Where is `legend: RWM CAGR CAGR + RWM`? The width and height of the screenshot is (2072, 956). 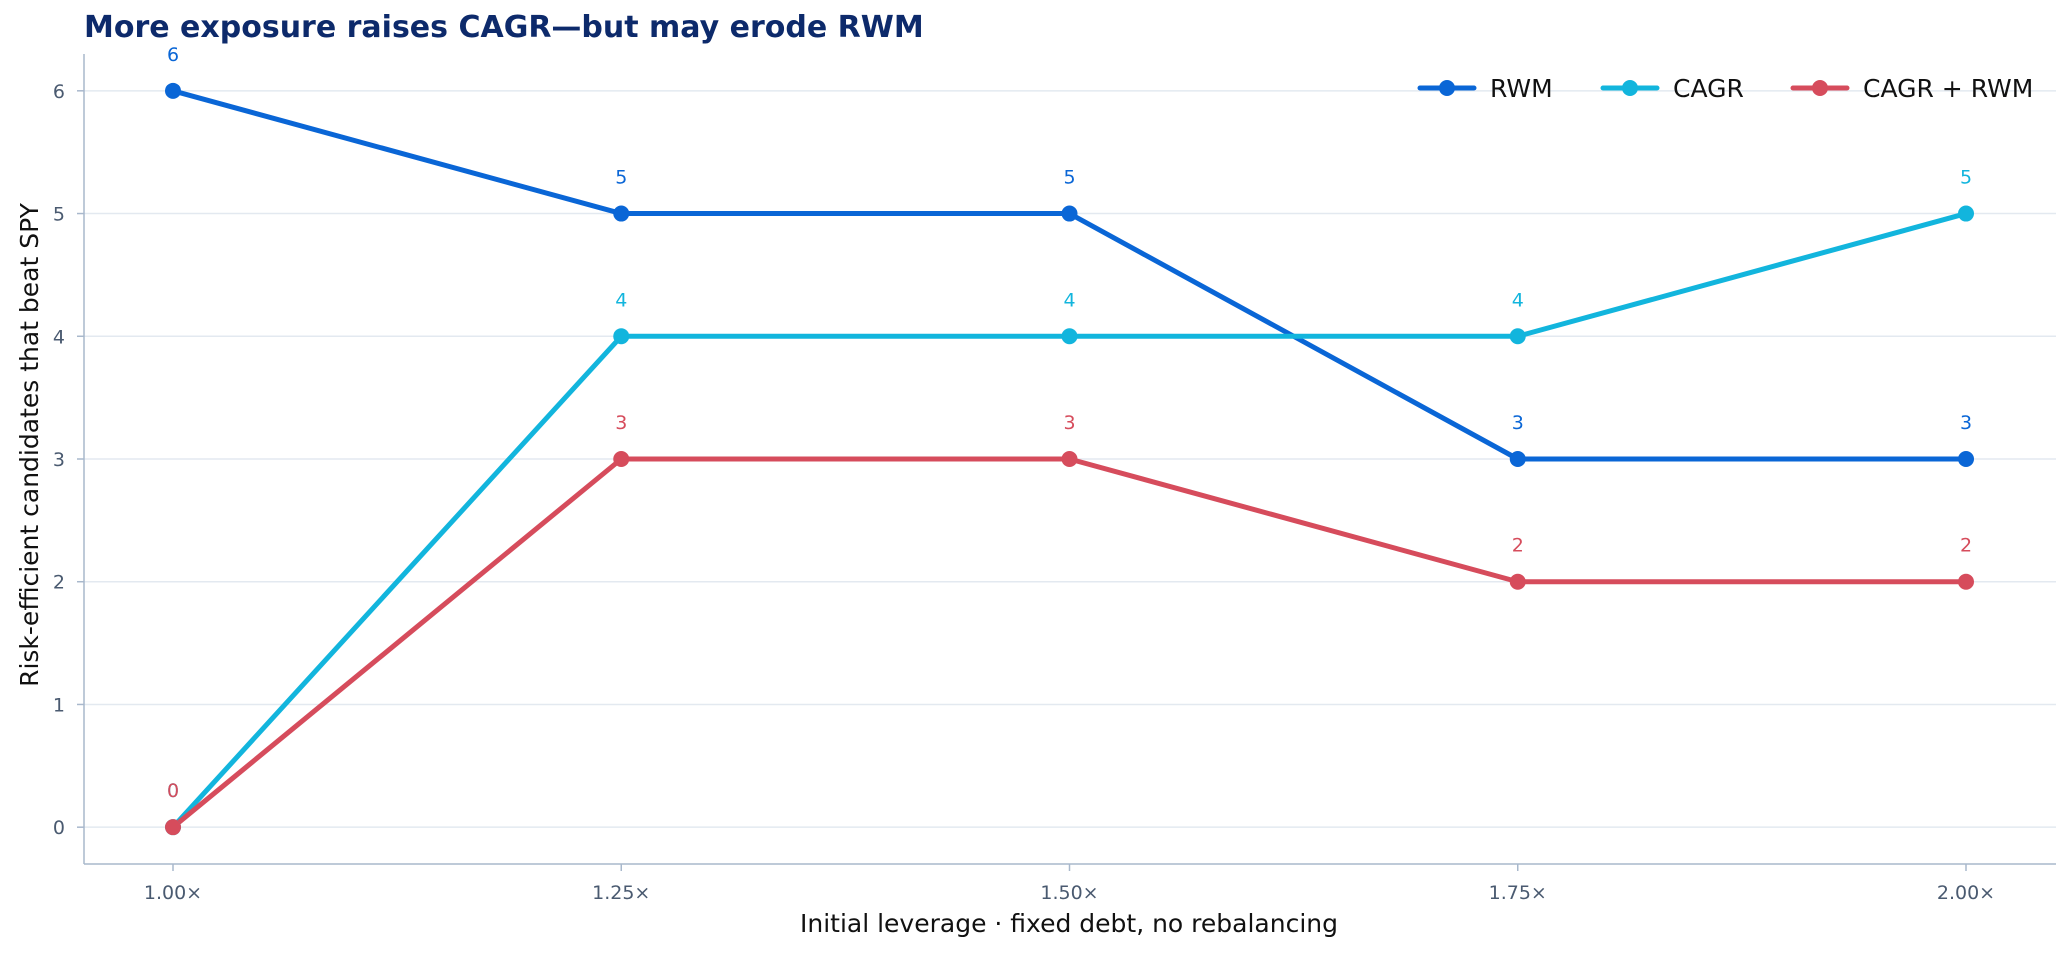
legend: RWM CAGR CAGR + RWM is located at coordinates (1725, 88).